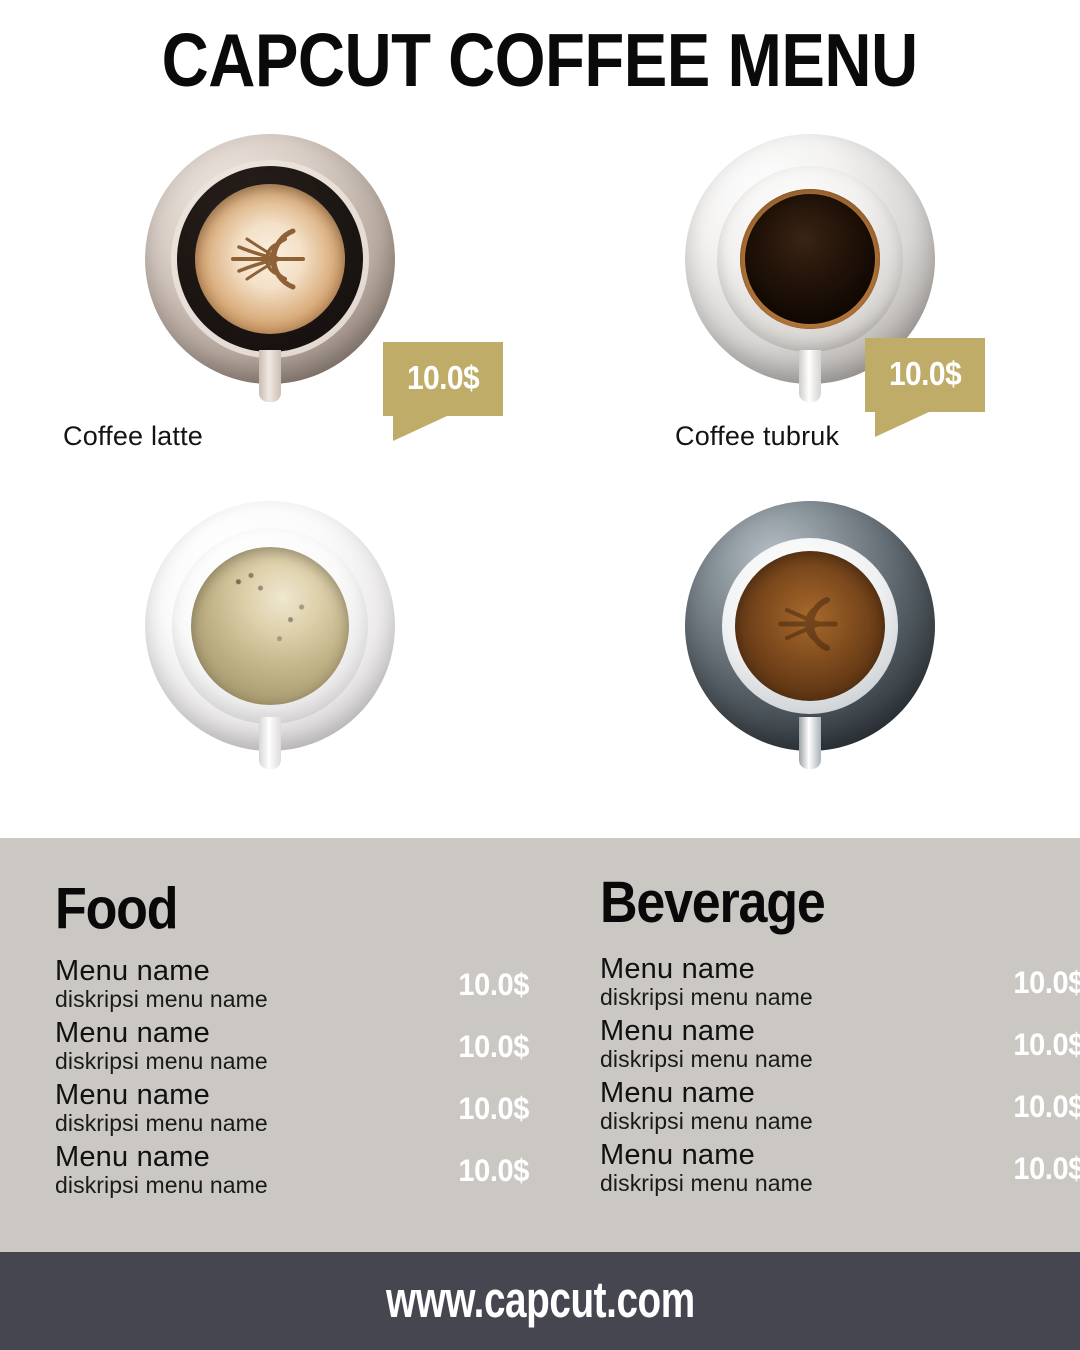  I want to click on product-card-coffee-tubruk: 10.0$ Coffee tubruk, so click(810, 299).